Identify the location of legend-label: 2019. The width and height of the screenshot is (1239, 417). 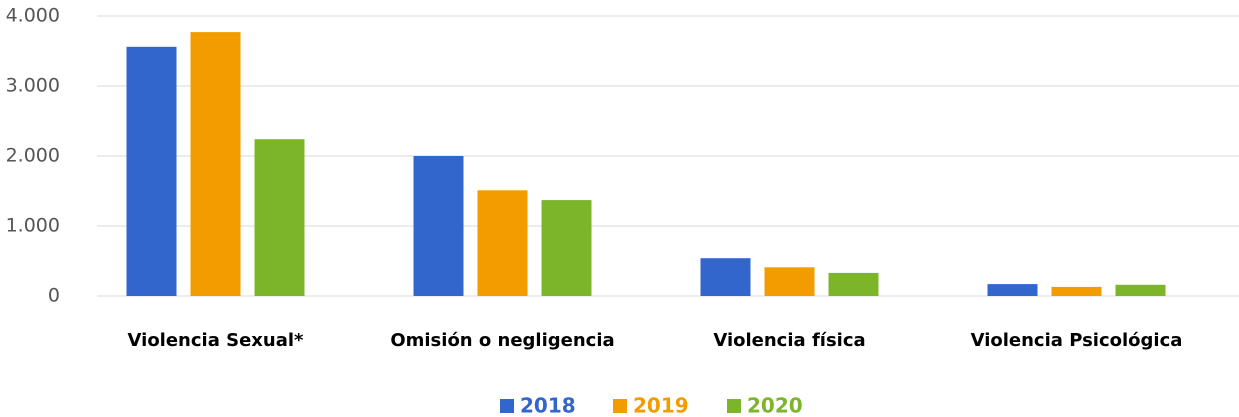
(661, 405).